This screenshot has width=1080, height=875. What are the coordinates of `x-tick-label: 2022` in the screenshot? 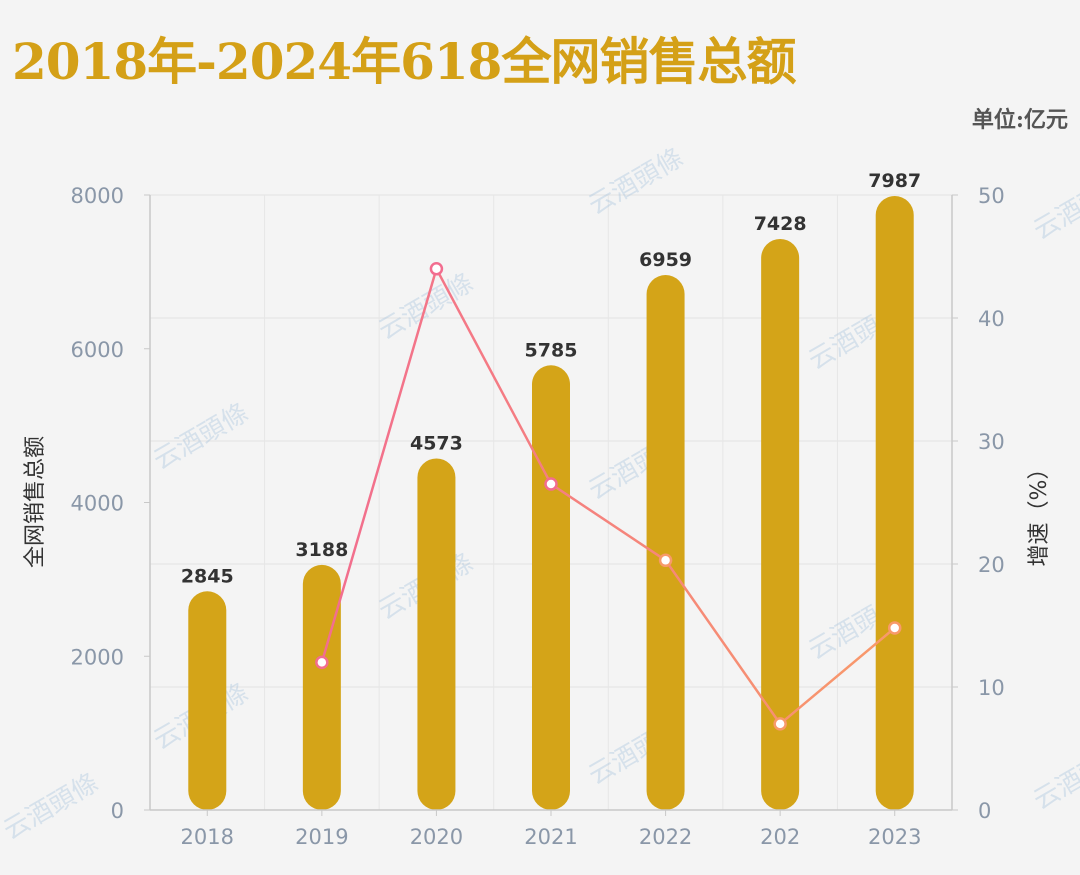 It's located at (665, 837).